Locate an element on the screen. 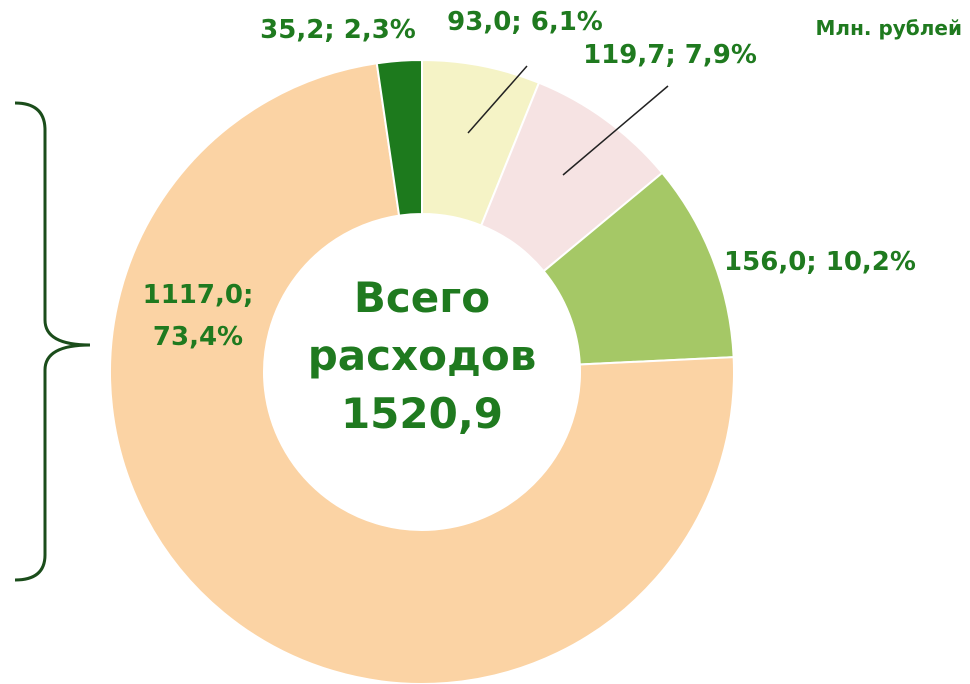  donut-slice is located at coordinates (399, 137).